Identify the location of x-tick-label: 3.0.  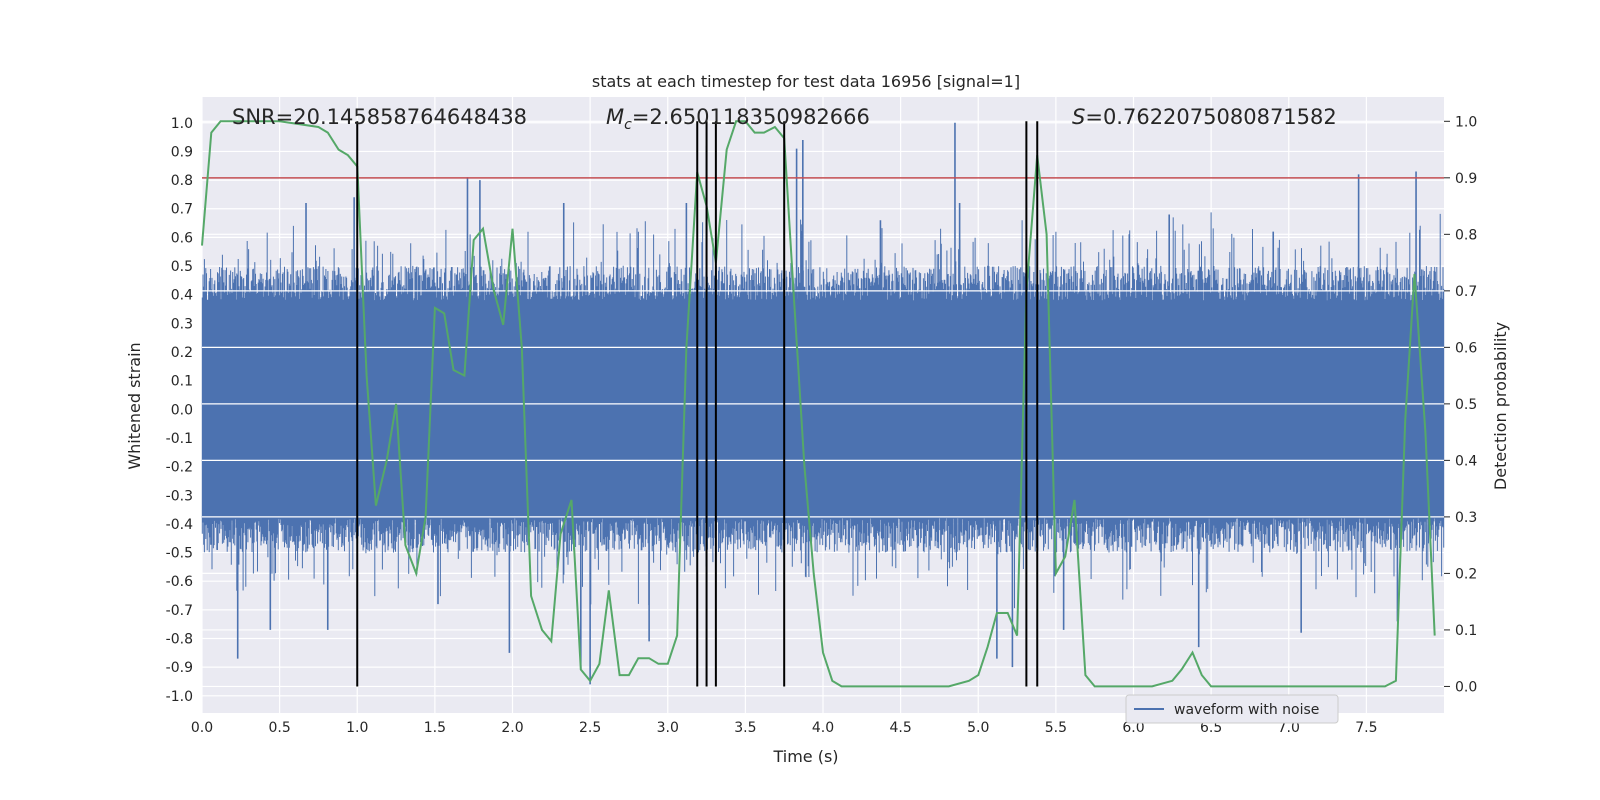
(668, 728).